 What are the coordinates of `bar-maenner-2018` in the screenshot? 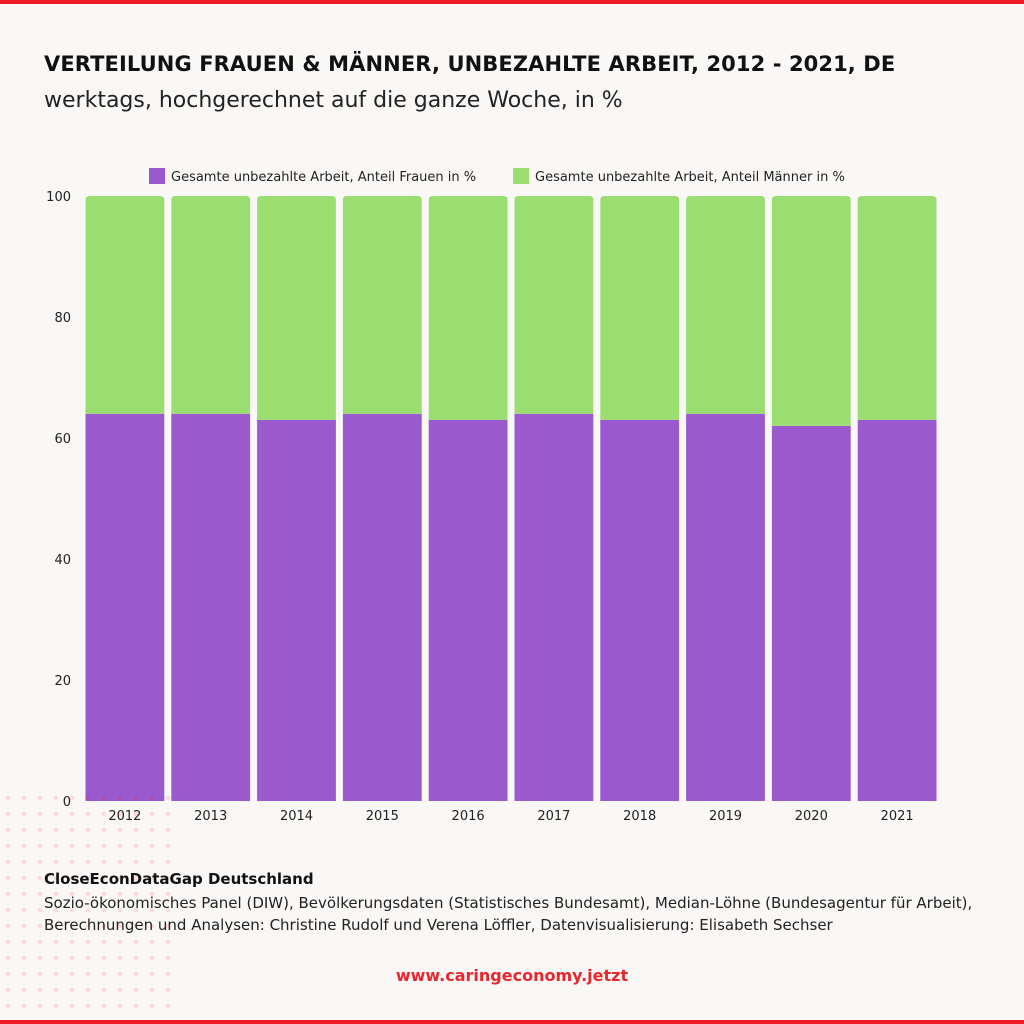 It's located at (640, 308).